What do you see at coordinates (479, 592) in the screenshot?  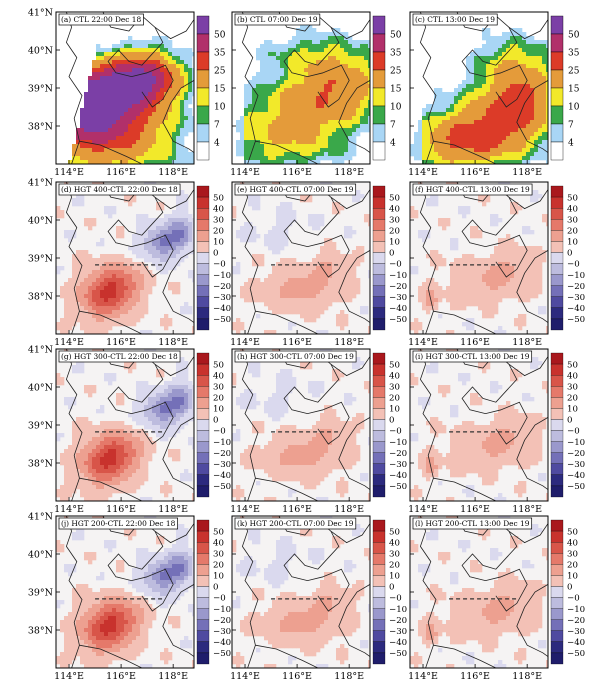 I see `field-l` at bounding box center [479, 592].